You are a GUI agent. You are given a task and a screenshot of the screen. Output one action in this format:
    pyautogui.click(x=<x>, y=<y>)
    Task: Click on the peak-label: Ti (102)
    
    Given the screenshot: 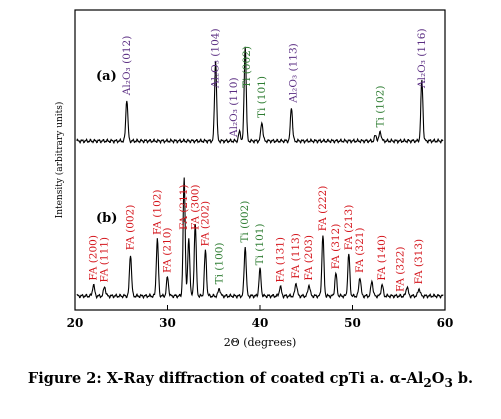 What is the action you would take?
    pyautogui.click(x=380, y=107)
    